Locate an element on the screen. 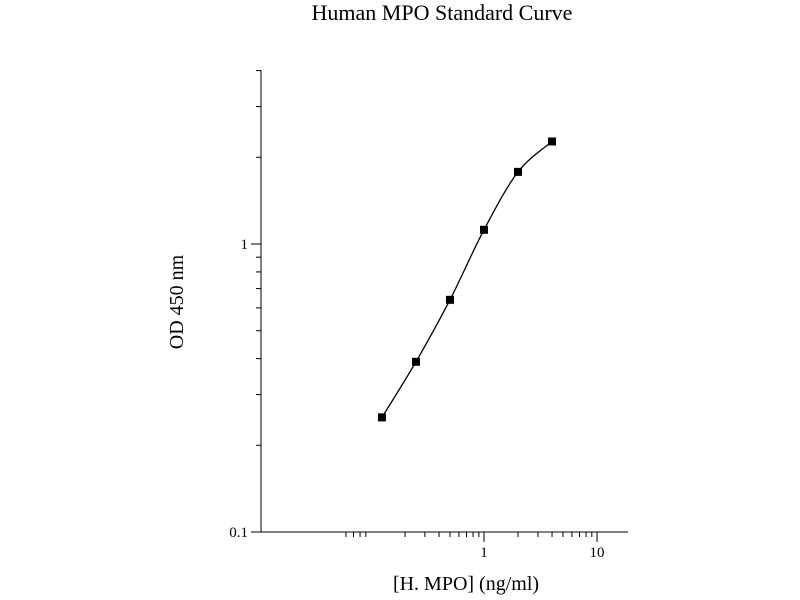 The height and width of the screenshot is (600, 800). x-tick-label: 1 is located at coordinates (484, 553).